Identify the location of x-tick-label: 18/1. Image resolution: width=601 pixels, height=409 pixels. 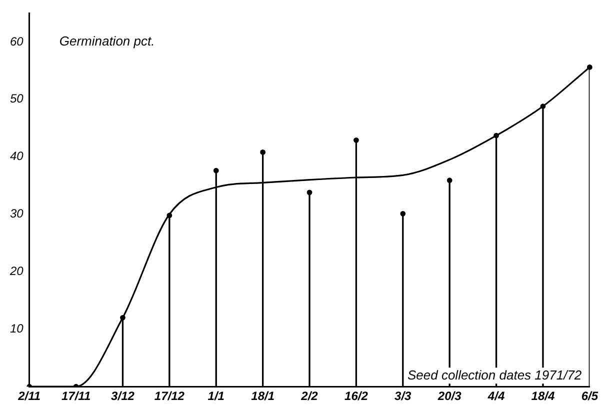
(263, 396).